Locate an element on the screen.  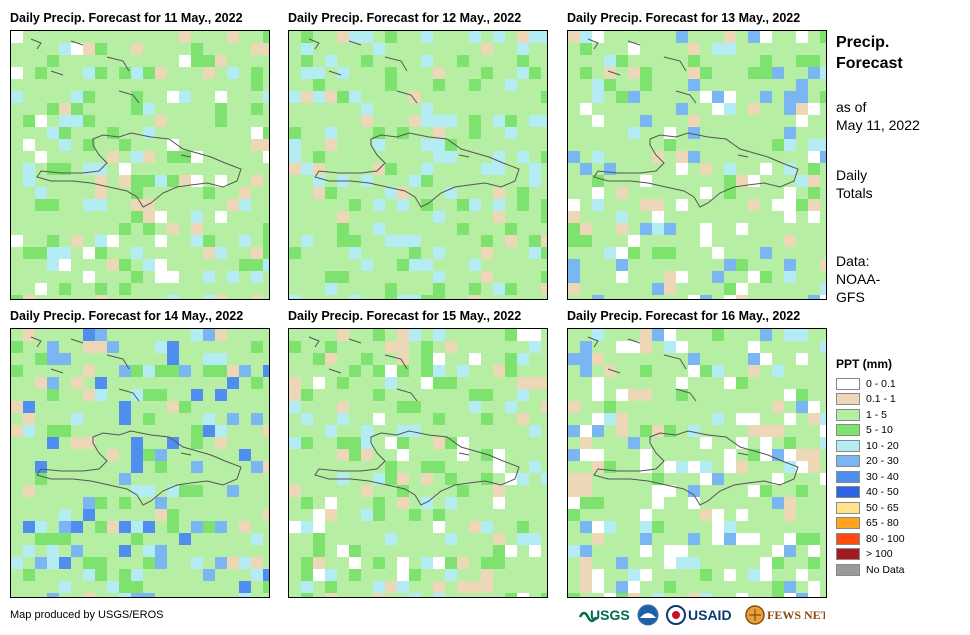
panel-title-3: Daily Precip. Forecast for 13 May., 2022 is located at coordinates (684, 18).